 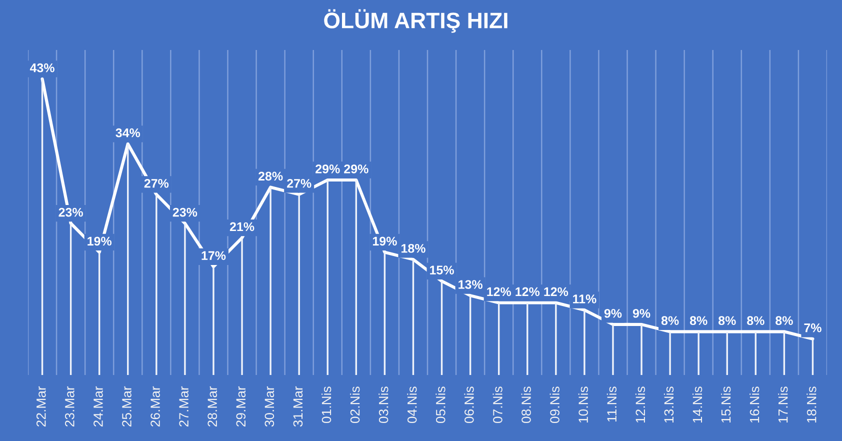 What do you see at coordinates (69, 406) in the screenshot?
I see `x-tick-label: 23.Mar` at bounding box center [69, 406].